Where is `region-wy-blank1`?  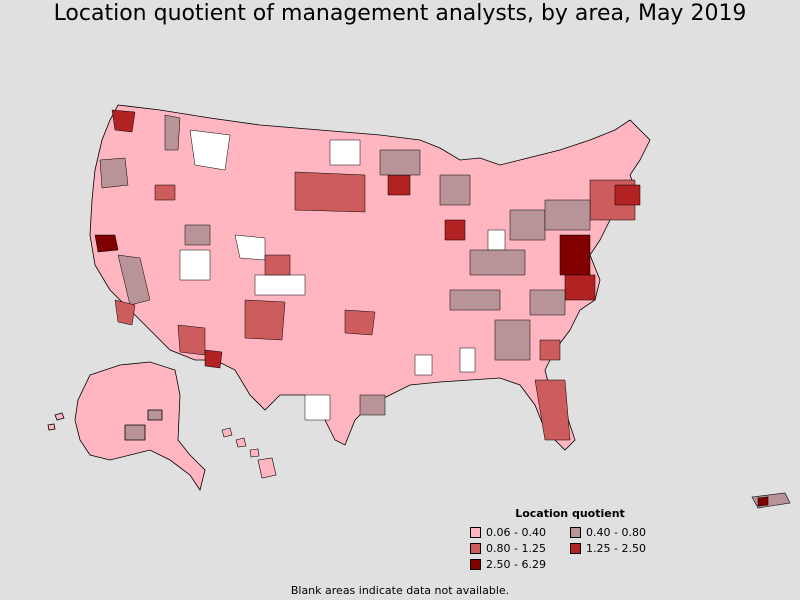 region-wy-blank1 is located at coordinates (210, 150).